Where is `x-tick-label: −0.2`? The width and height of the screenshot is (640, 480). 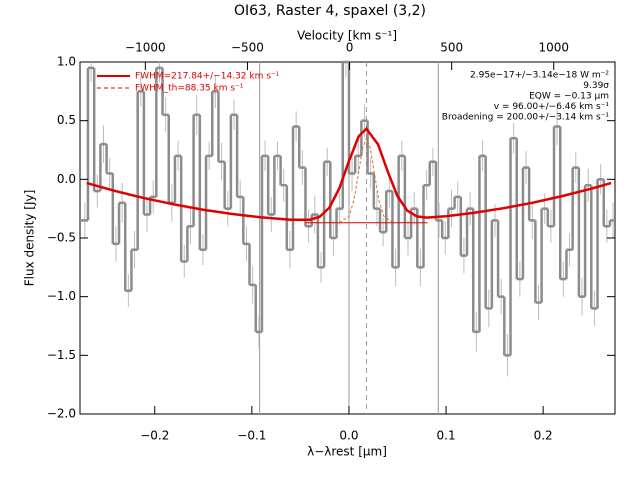
x-tick-label: −0.2 is located at coordinates (154, 436).